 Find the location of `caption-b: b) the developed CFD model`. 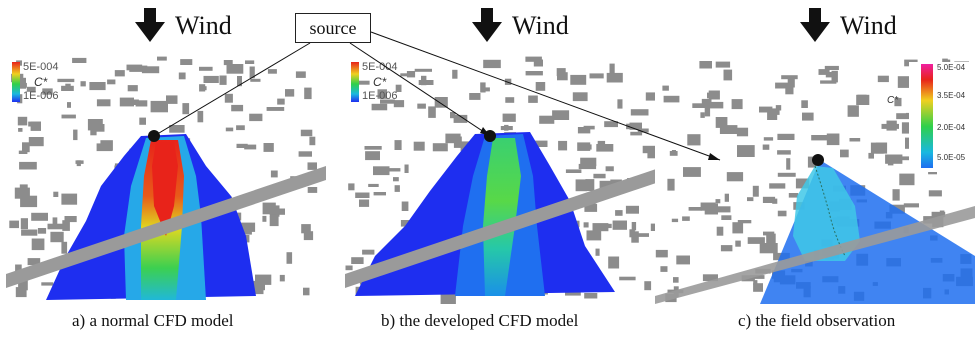

caption-b: b) the developed CFD model is located at coordinates (480, 320).